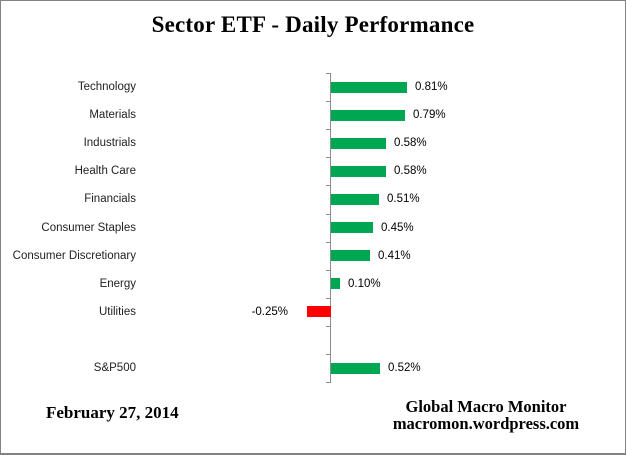 The height and width of the screenshot is (455, 626). Describe the element at coordinates (106, 87) in the screenshot. I see `category-label-technology: Technology` at that location.